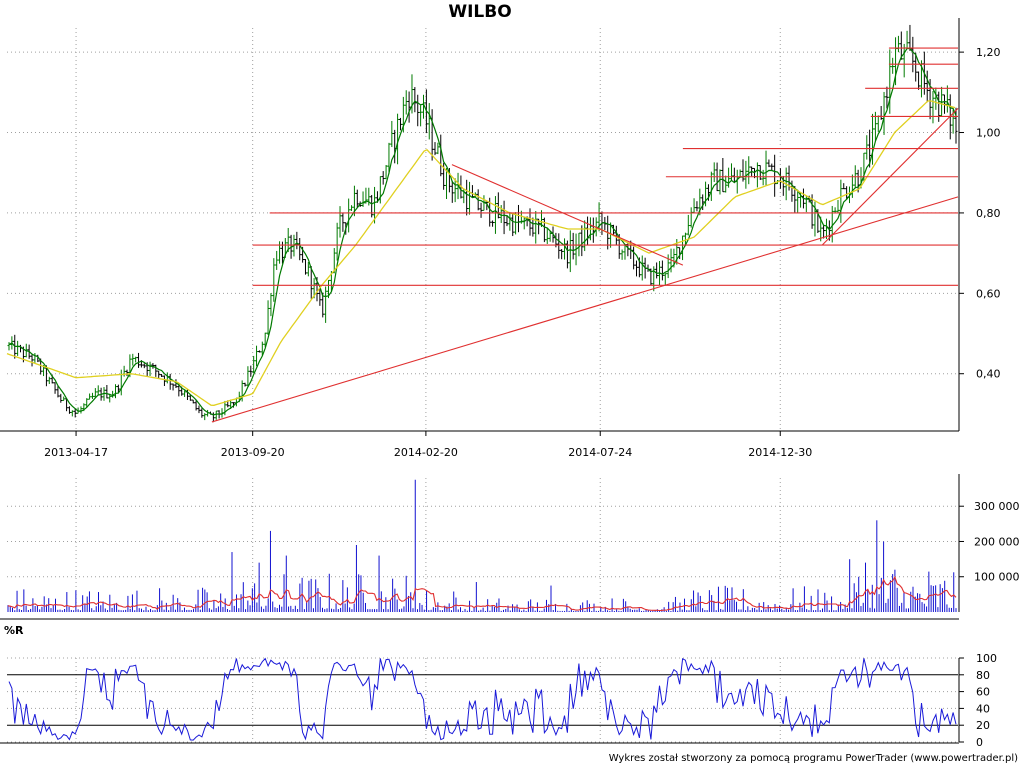 This screenshot has height=768, width=1024. Describe the element at coordinates (988, 374) in the screenshot. I see `price-y-tick-label: 0,40` at that location.